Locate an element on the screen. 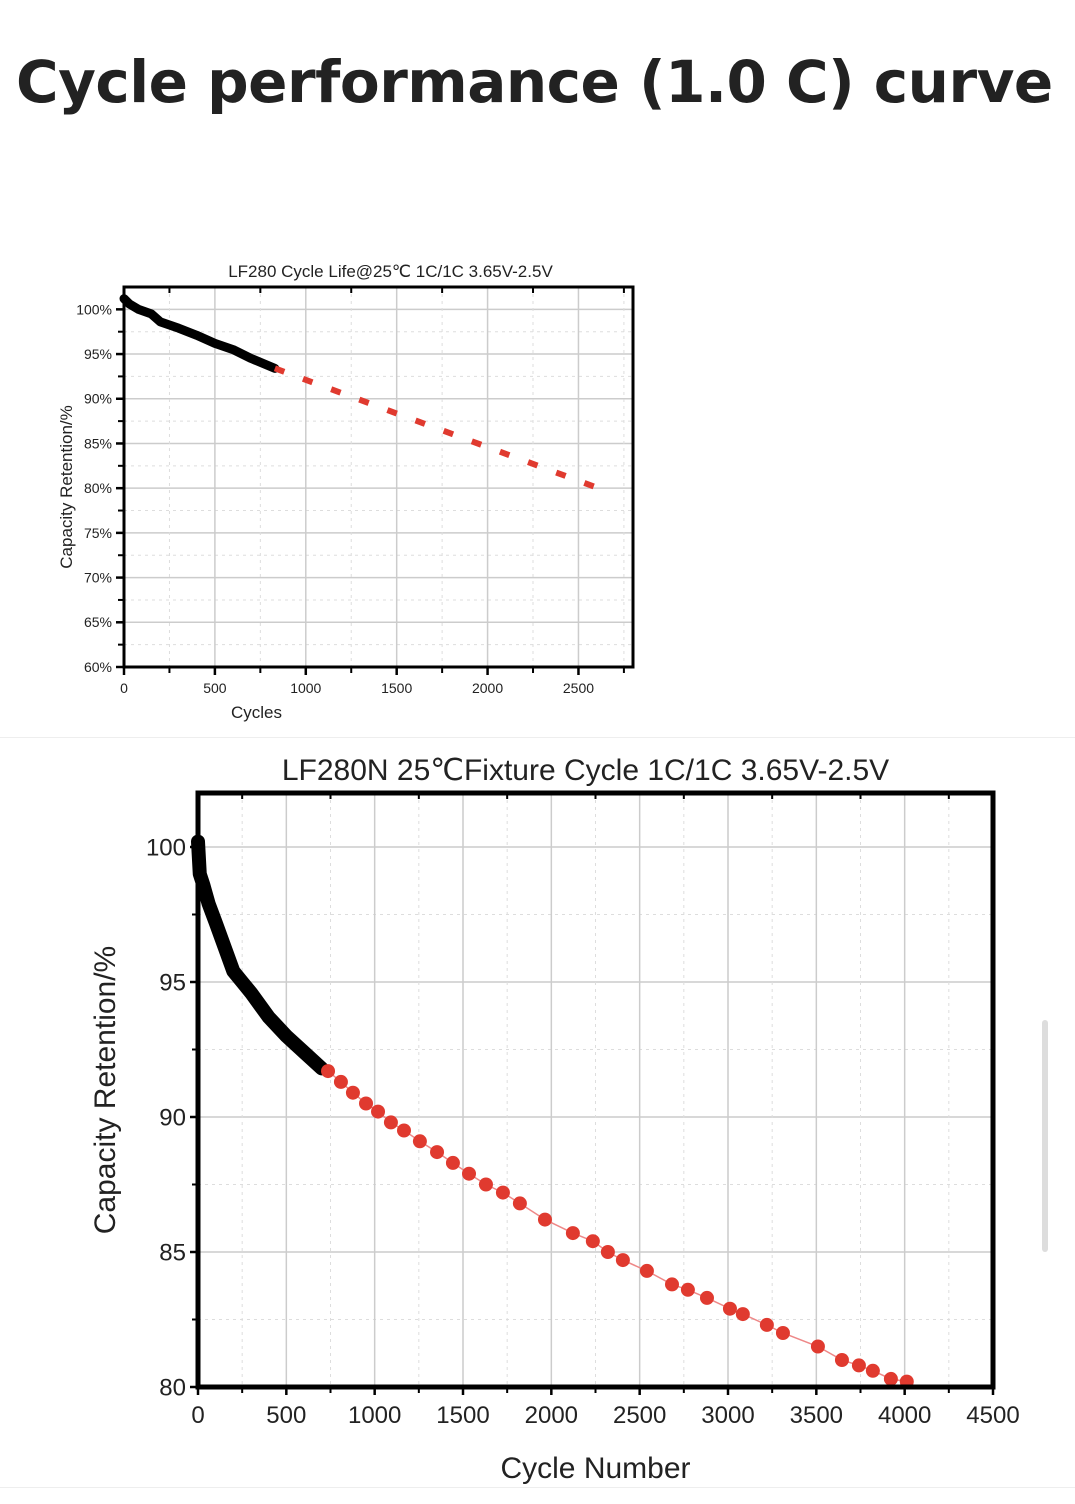 The image size is (1075, 1504). x-axis-label: Cycles is located at coordinates (256, 712).